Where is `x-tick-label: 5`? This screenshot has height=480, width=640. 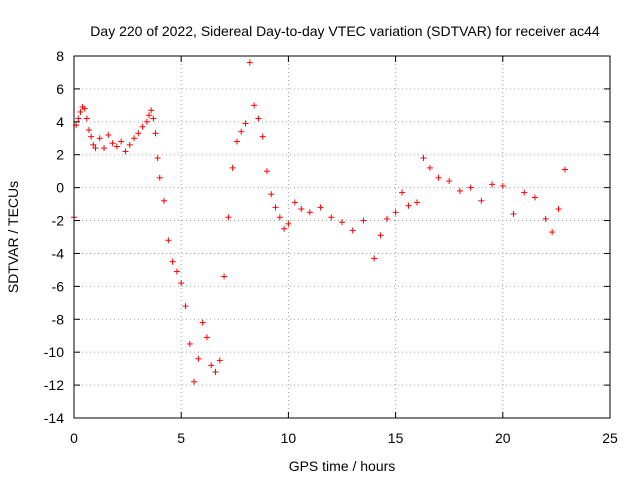 x-tick-label: 5 is located at coordinates (181, 438).